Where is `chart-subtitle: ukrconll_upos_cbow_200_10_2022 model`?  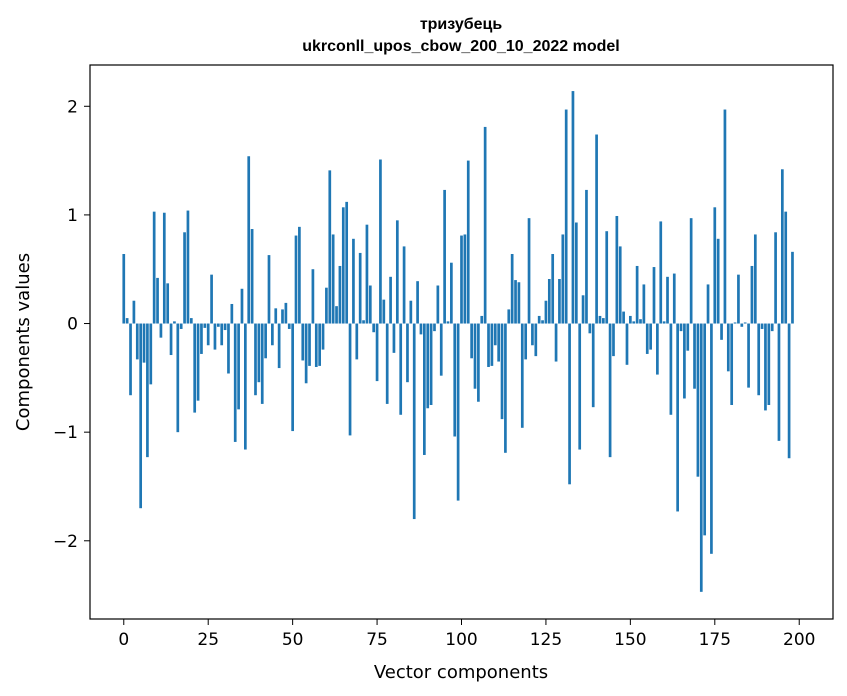 chart-subtitle: ukrconll_upos_cbow_200_10_2022 model is located at coordinates (460, 46).